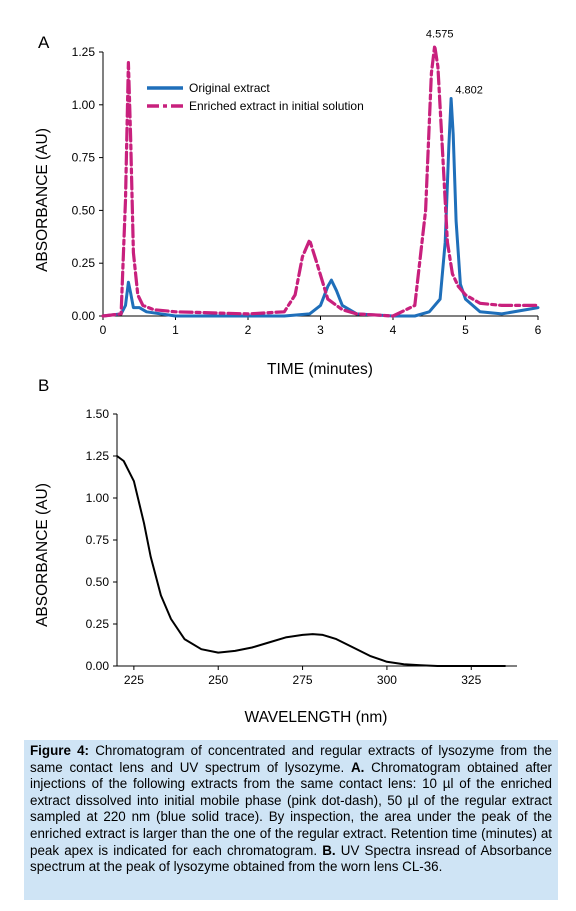  I want to click on x-tick-label: 275, so click(303, 680).